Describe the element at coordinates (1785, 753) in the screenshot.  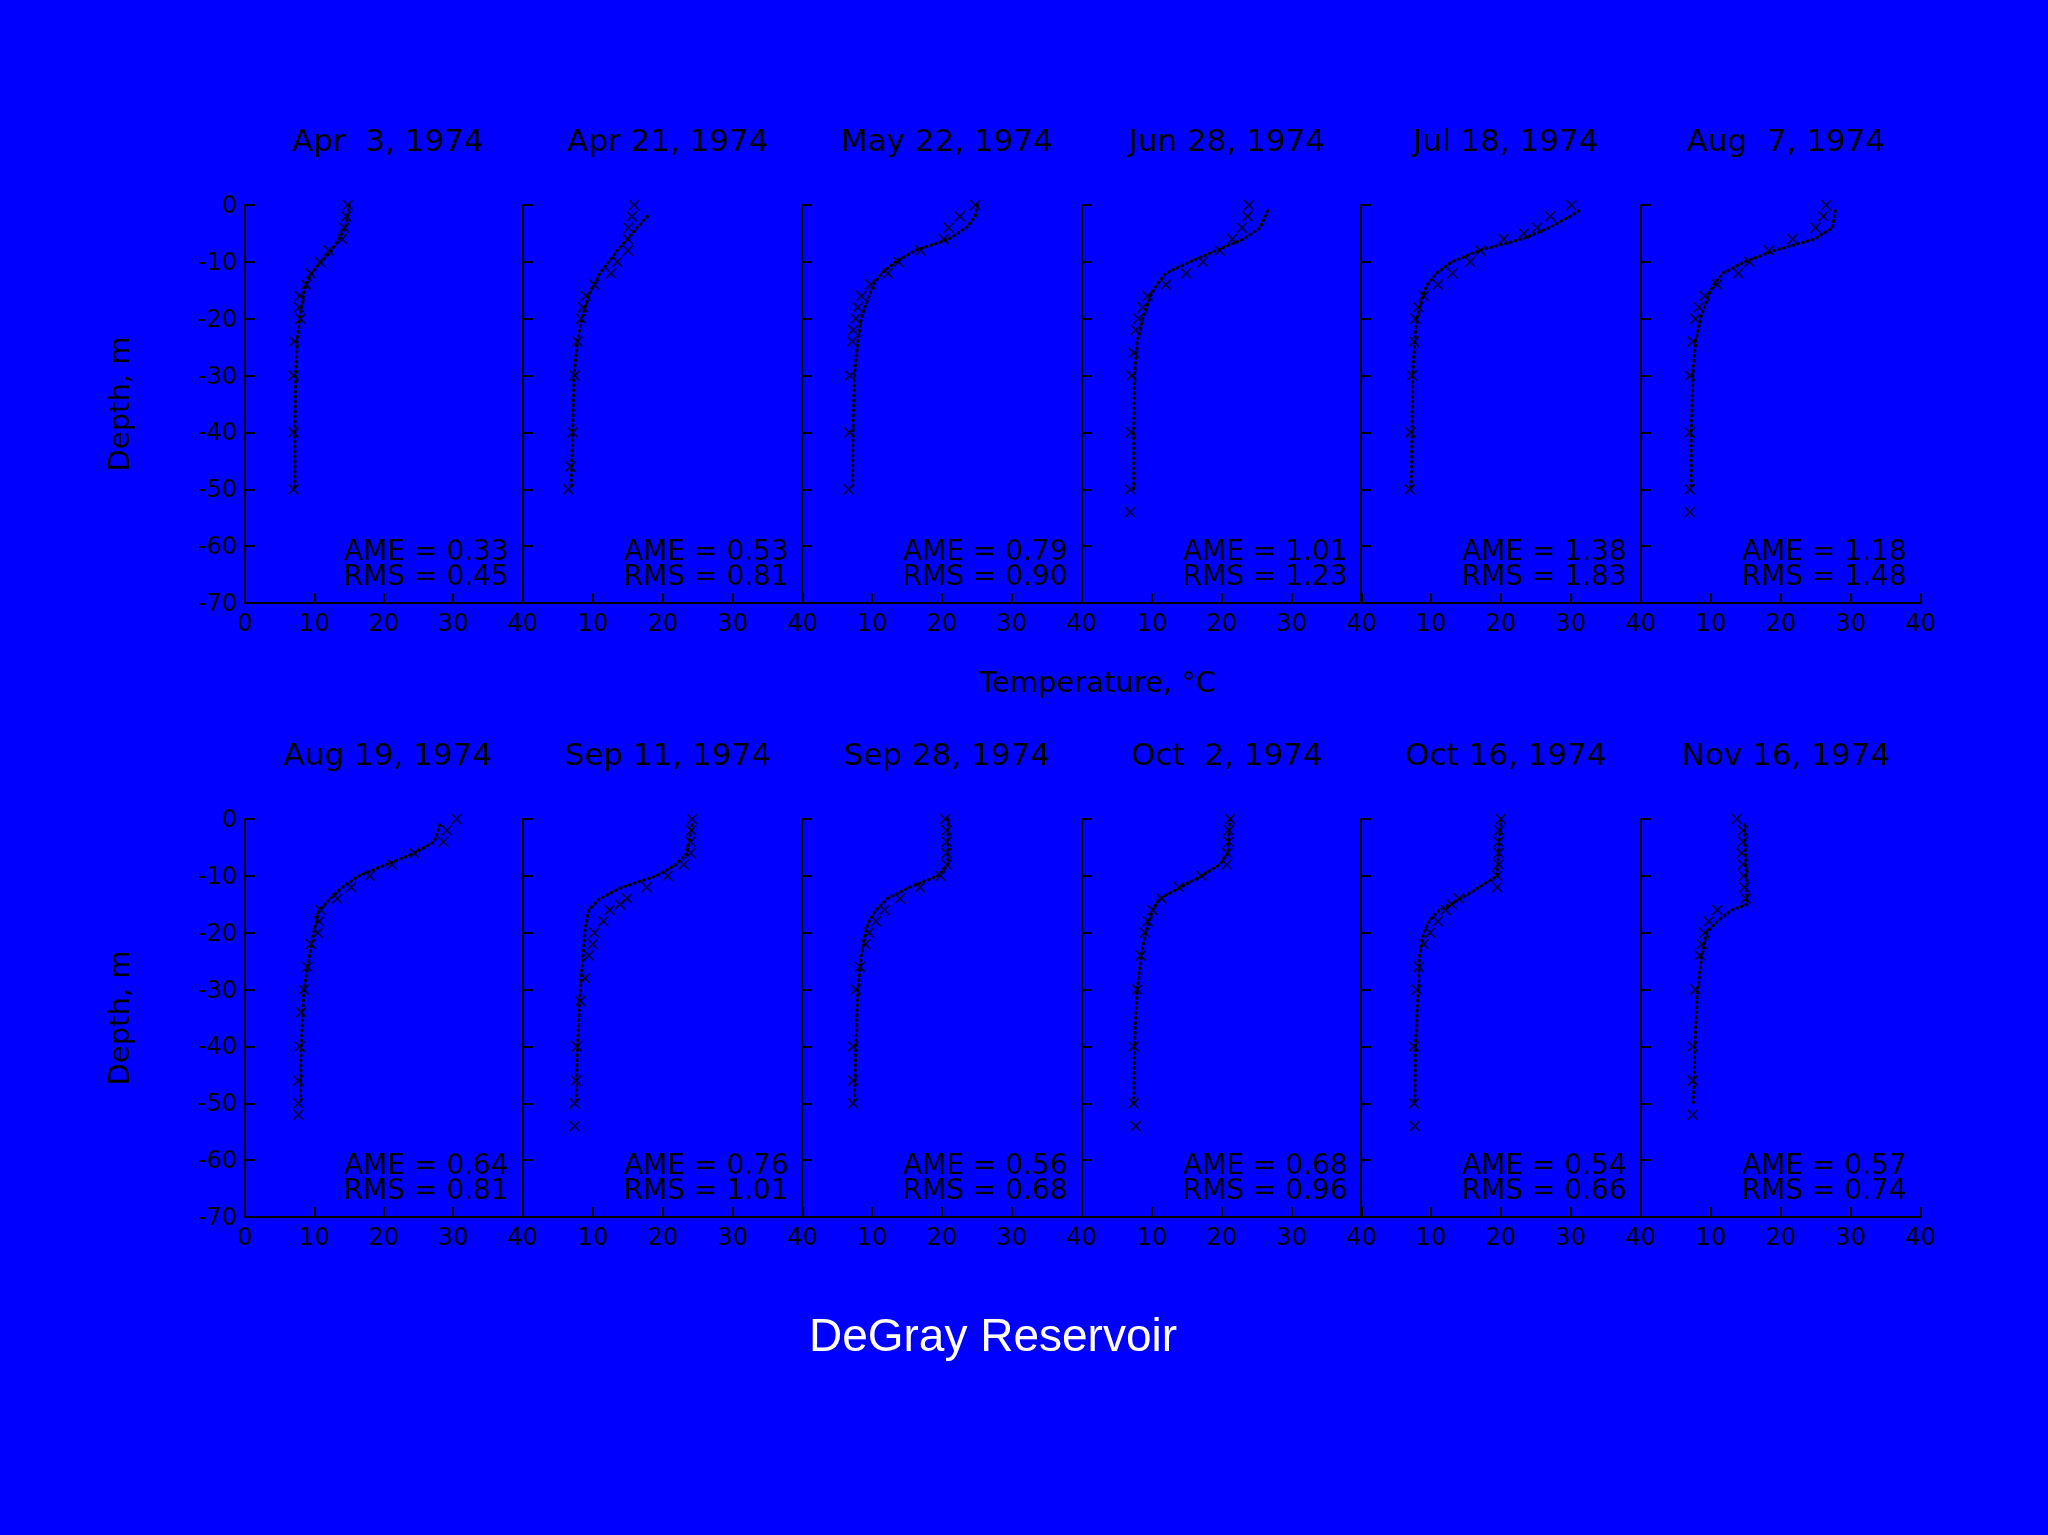
I see `chart-title: Nov 16, 1974` at that location.